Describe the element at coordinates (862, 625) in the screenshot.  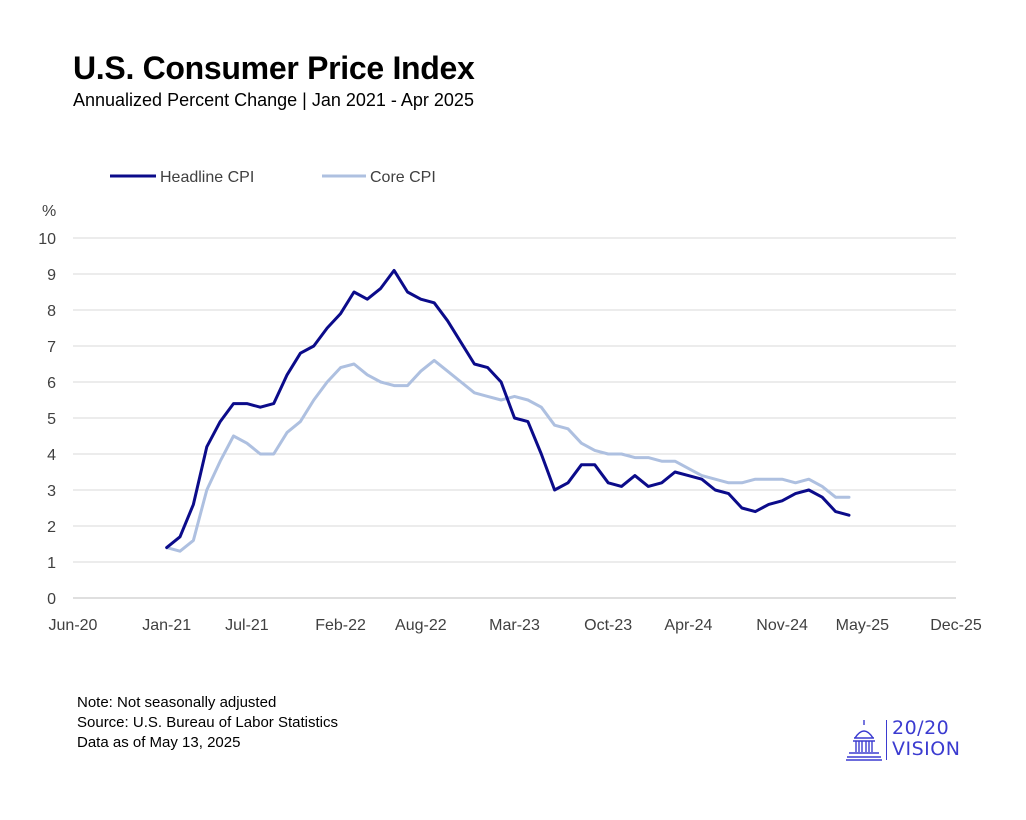
I see `x-tick-label: May-25` at that location.